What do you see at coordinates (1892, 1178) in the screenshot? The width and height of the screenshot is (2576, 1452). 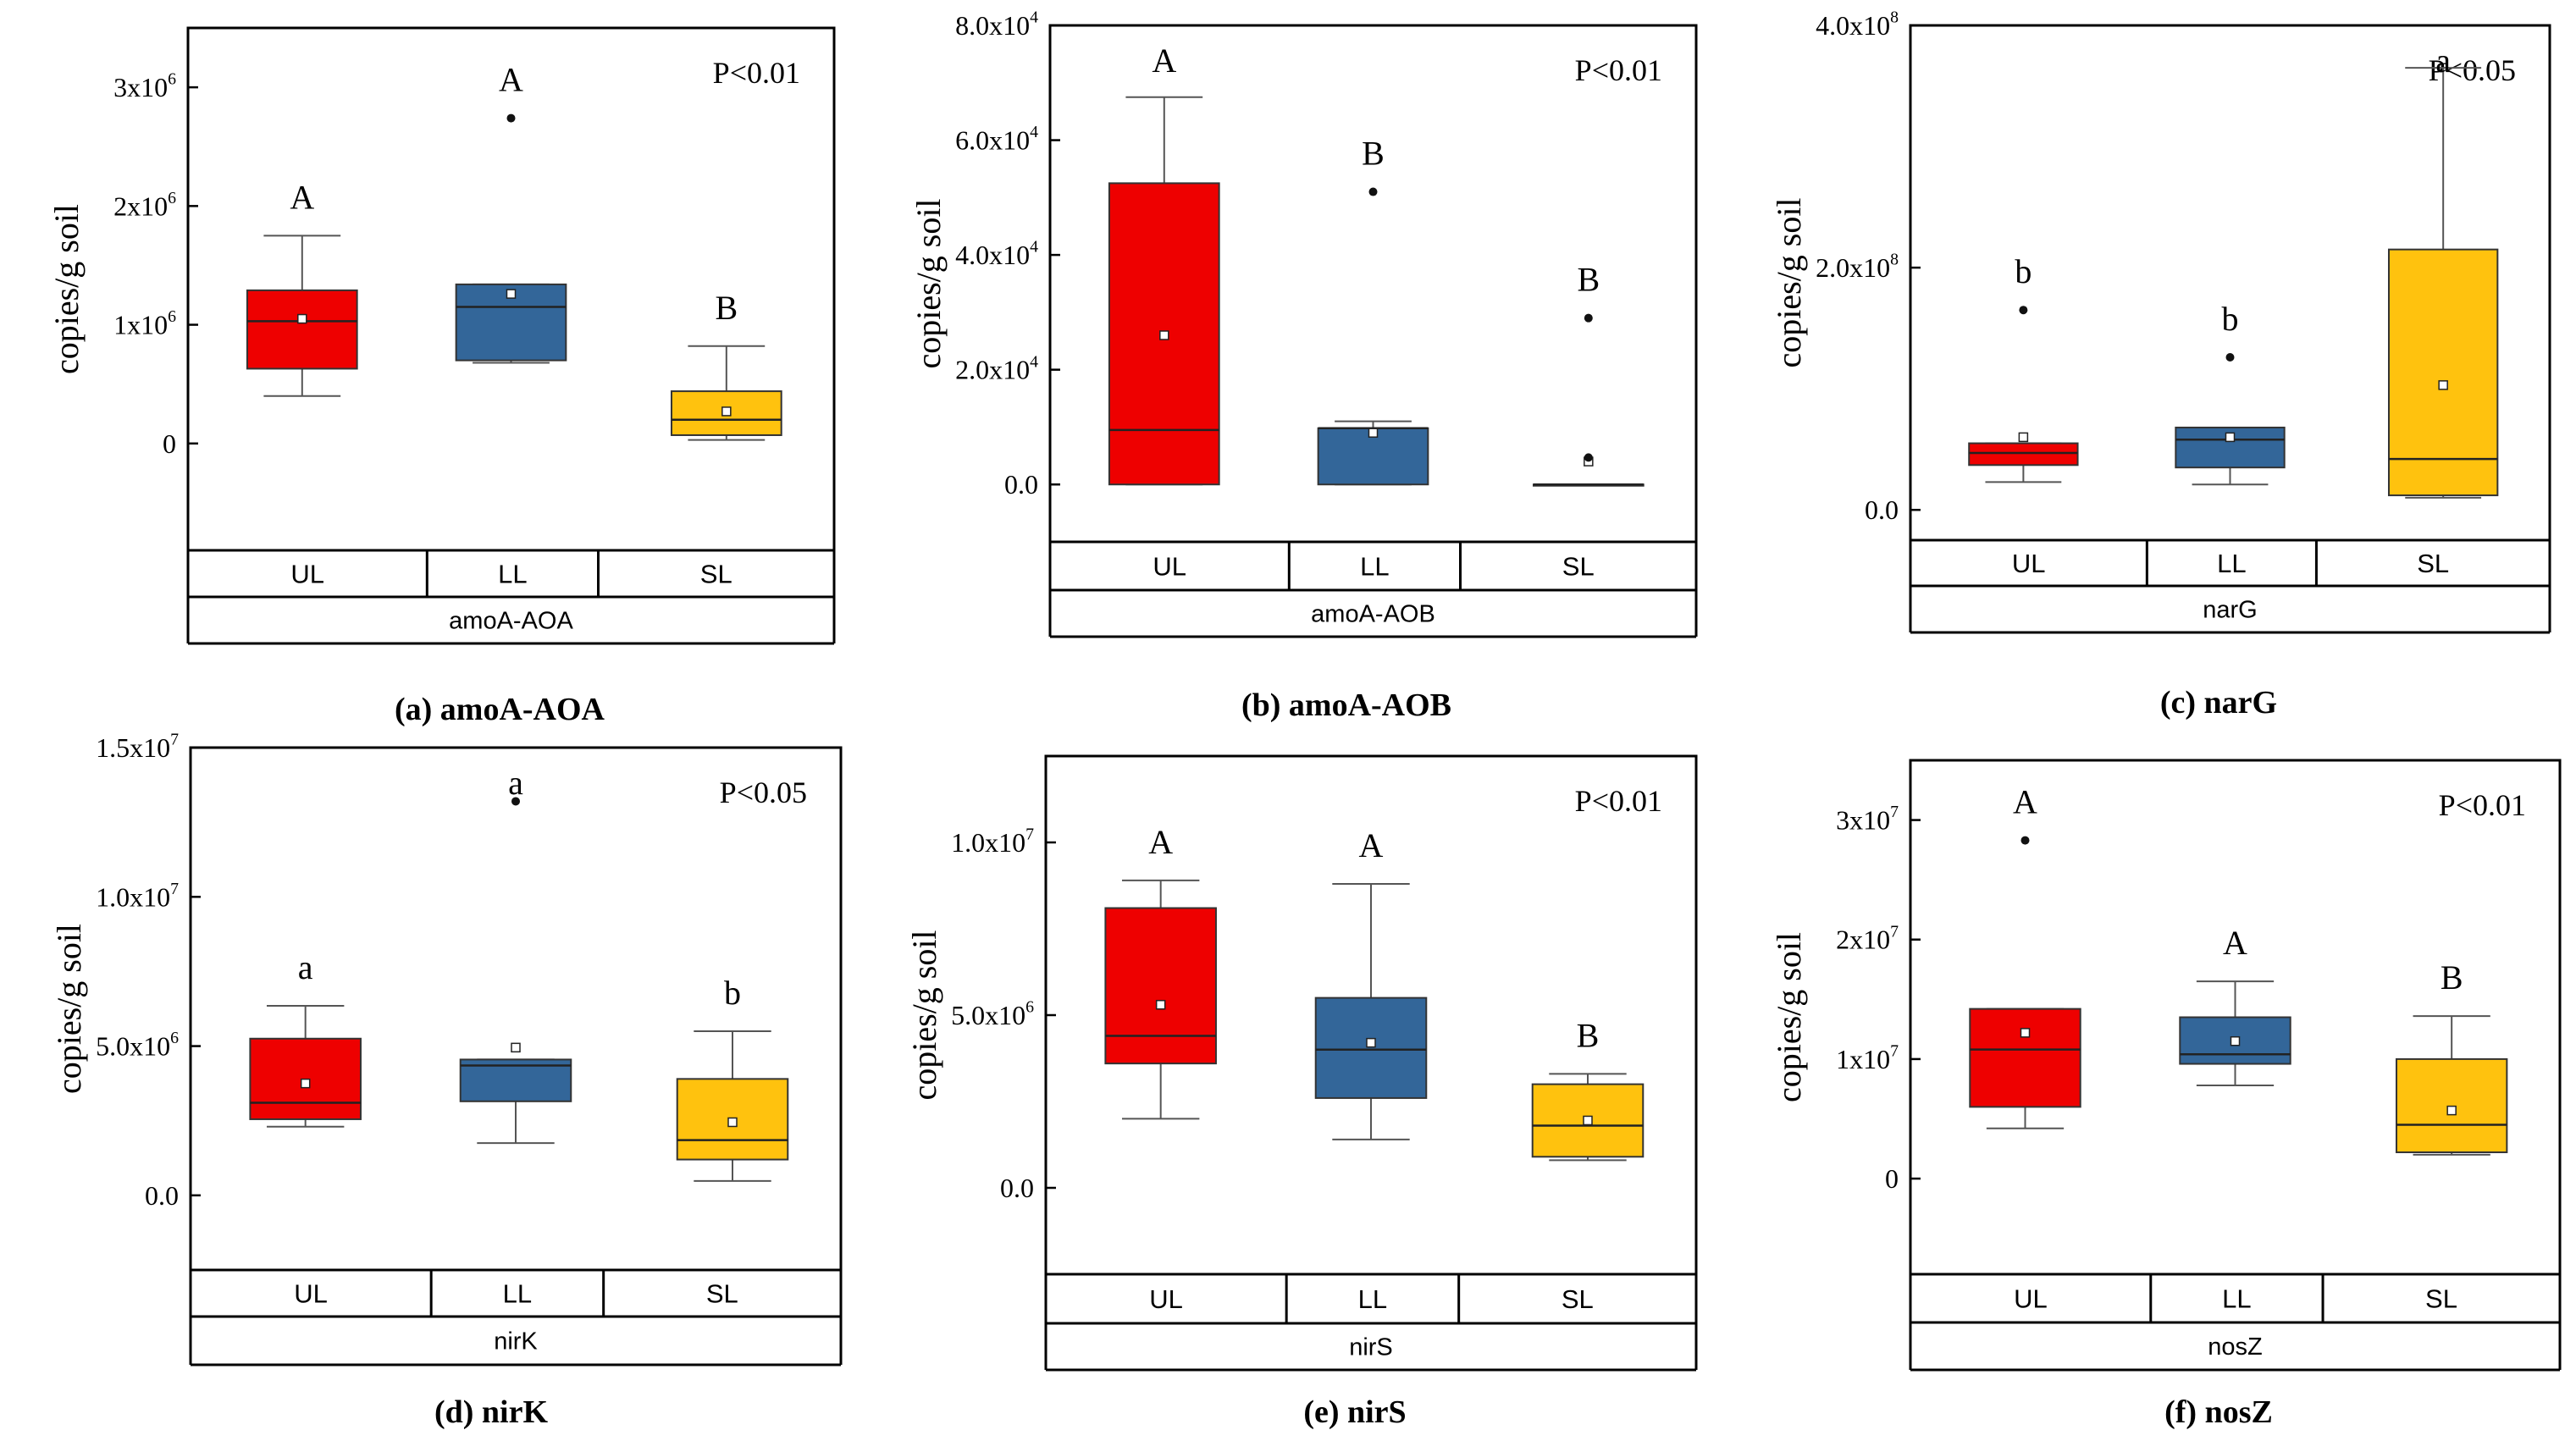 I see `y-tick-label: 0` at bounding box center [1892, 1178].